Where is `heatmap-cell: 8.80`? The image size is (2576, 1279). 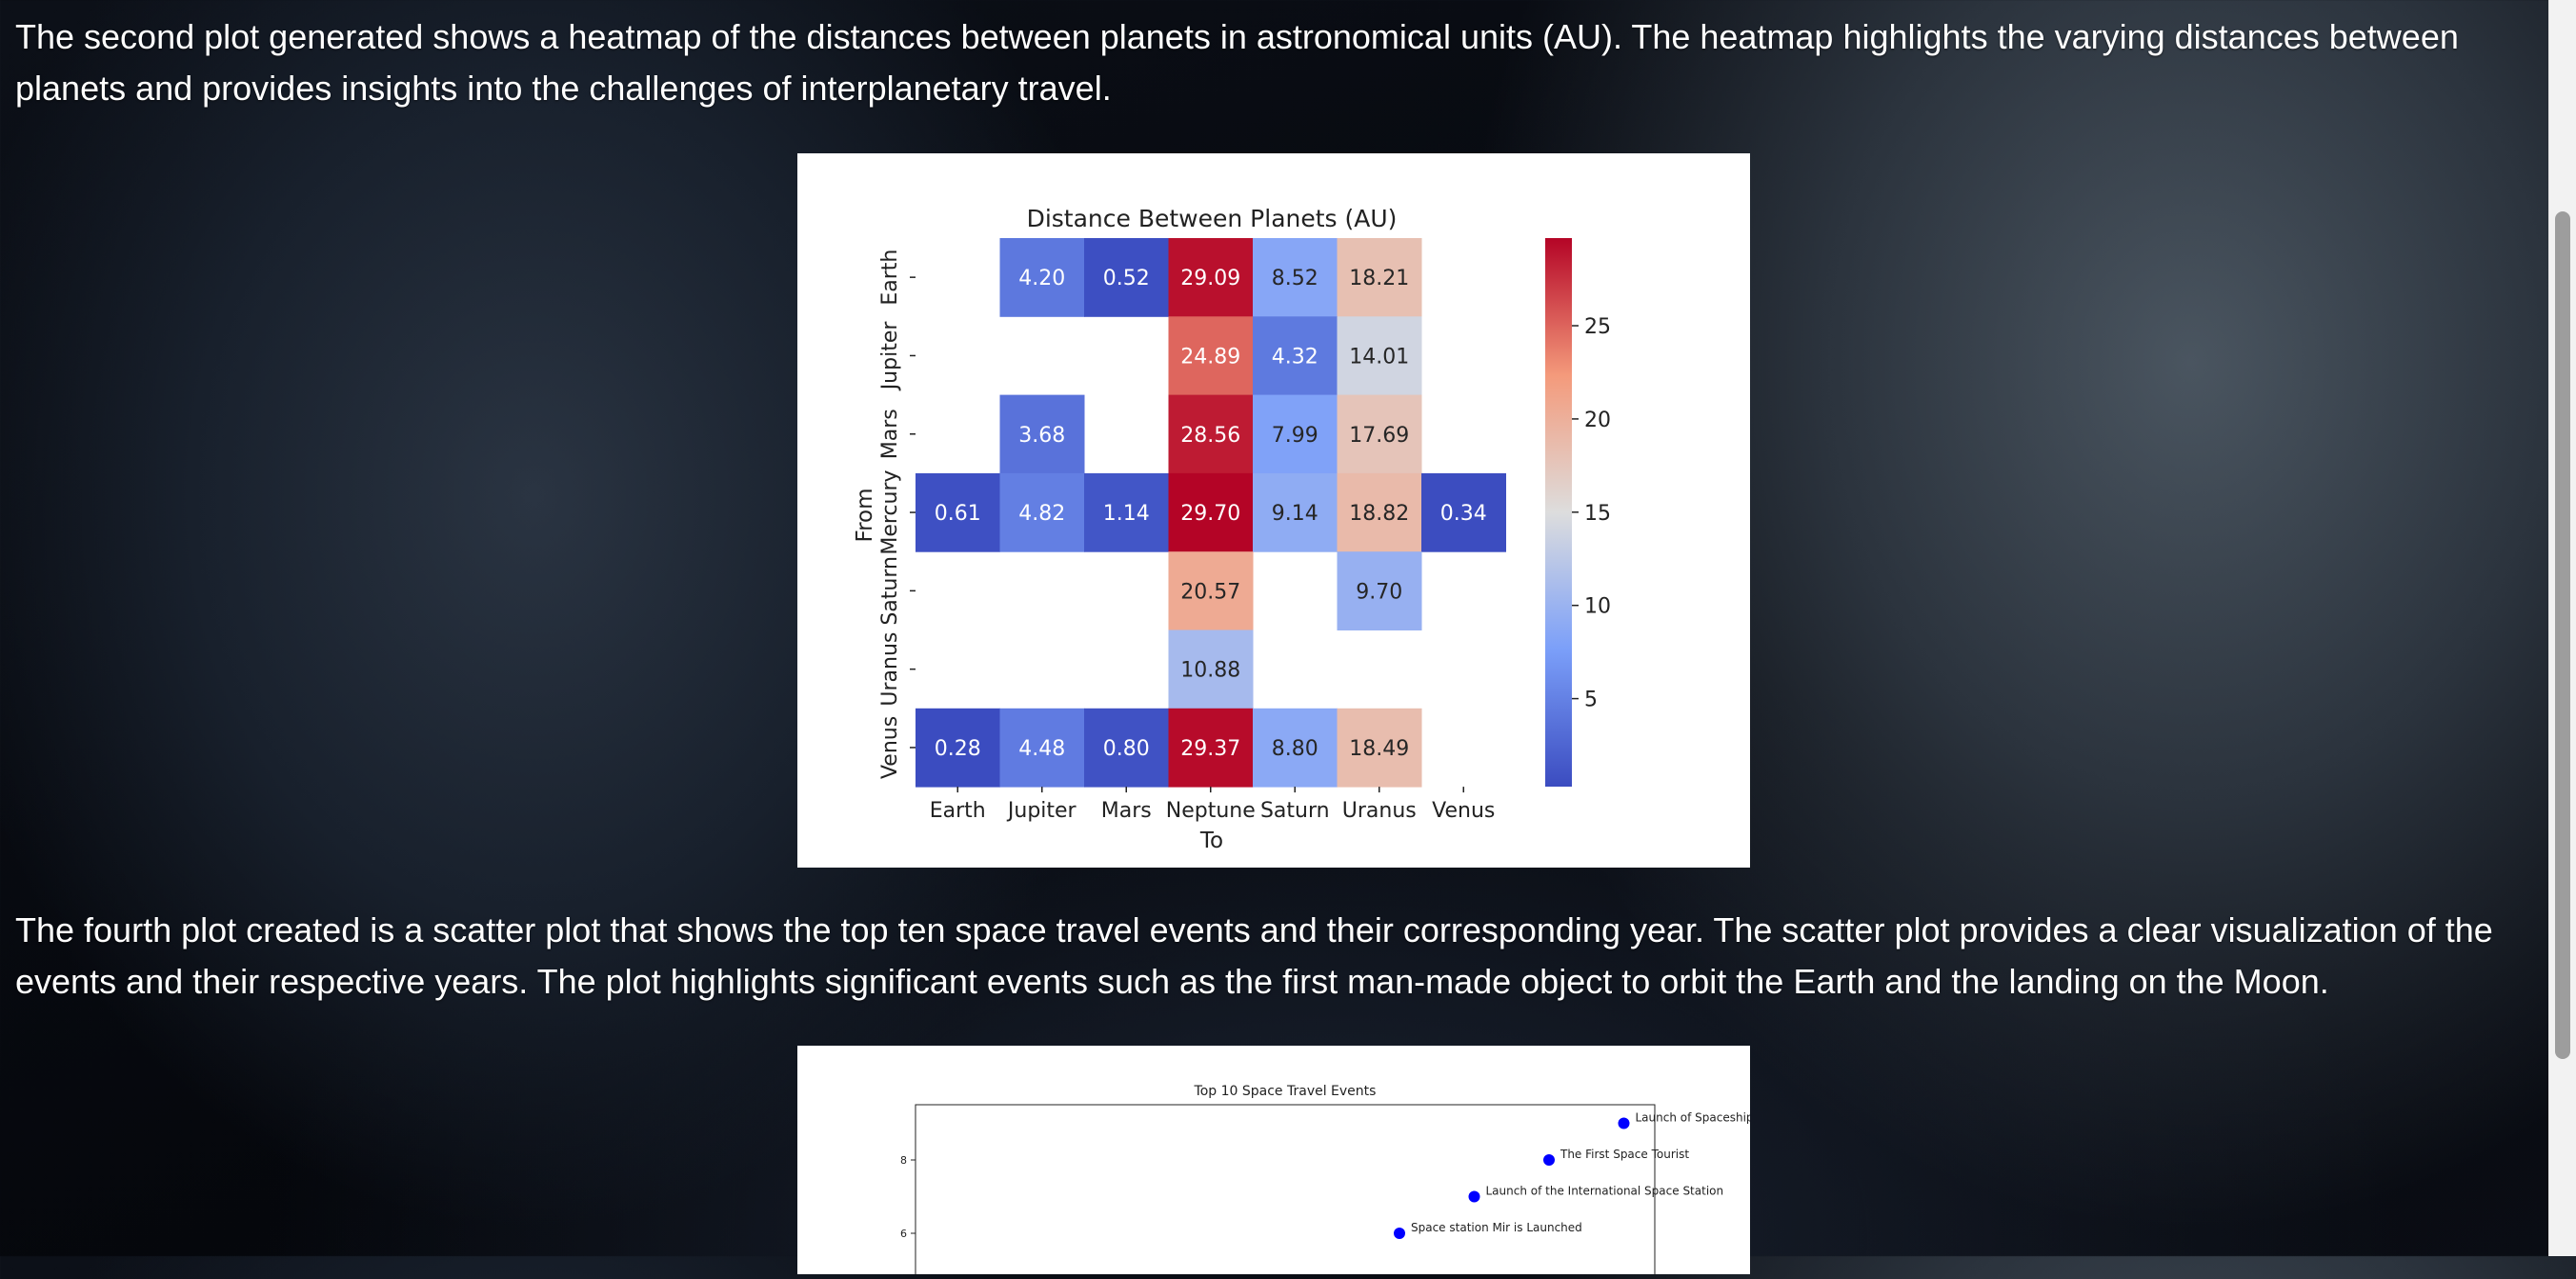 heatmap-cell: 8.80 is located at coordinates (1295, 748).